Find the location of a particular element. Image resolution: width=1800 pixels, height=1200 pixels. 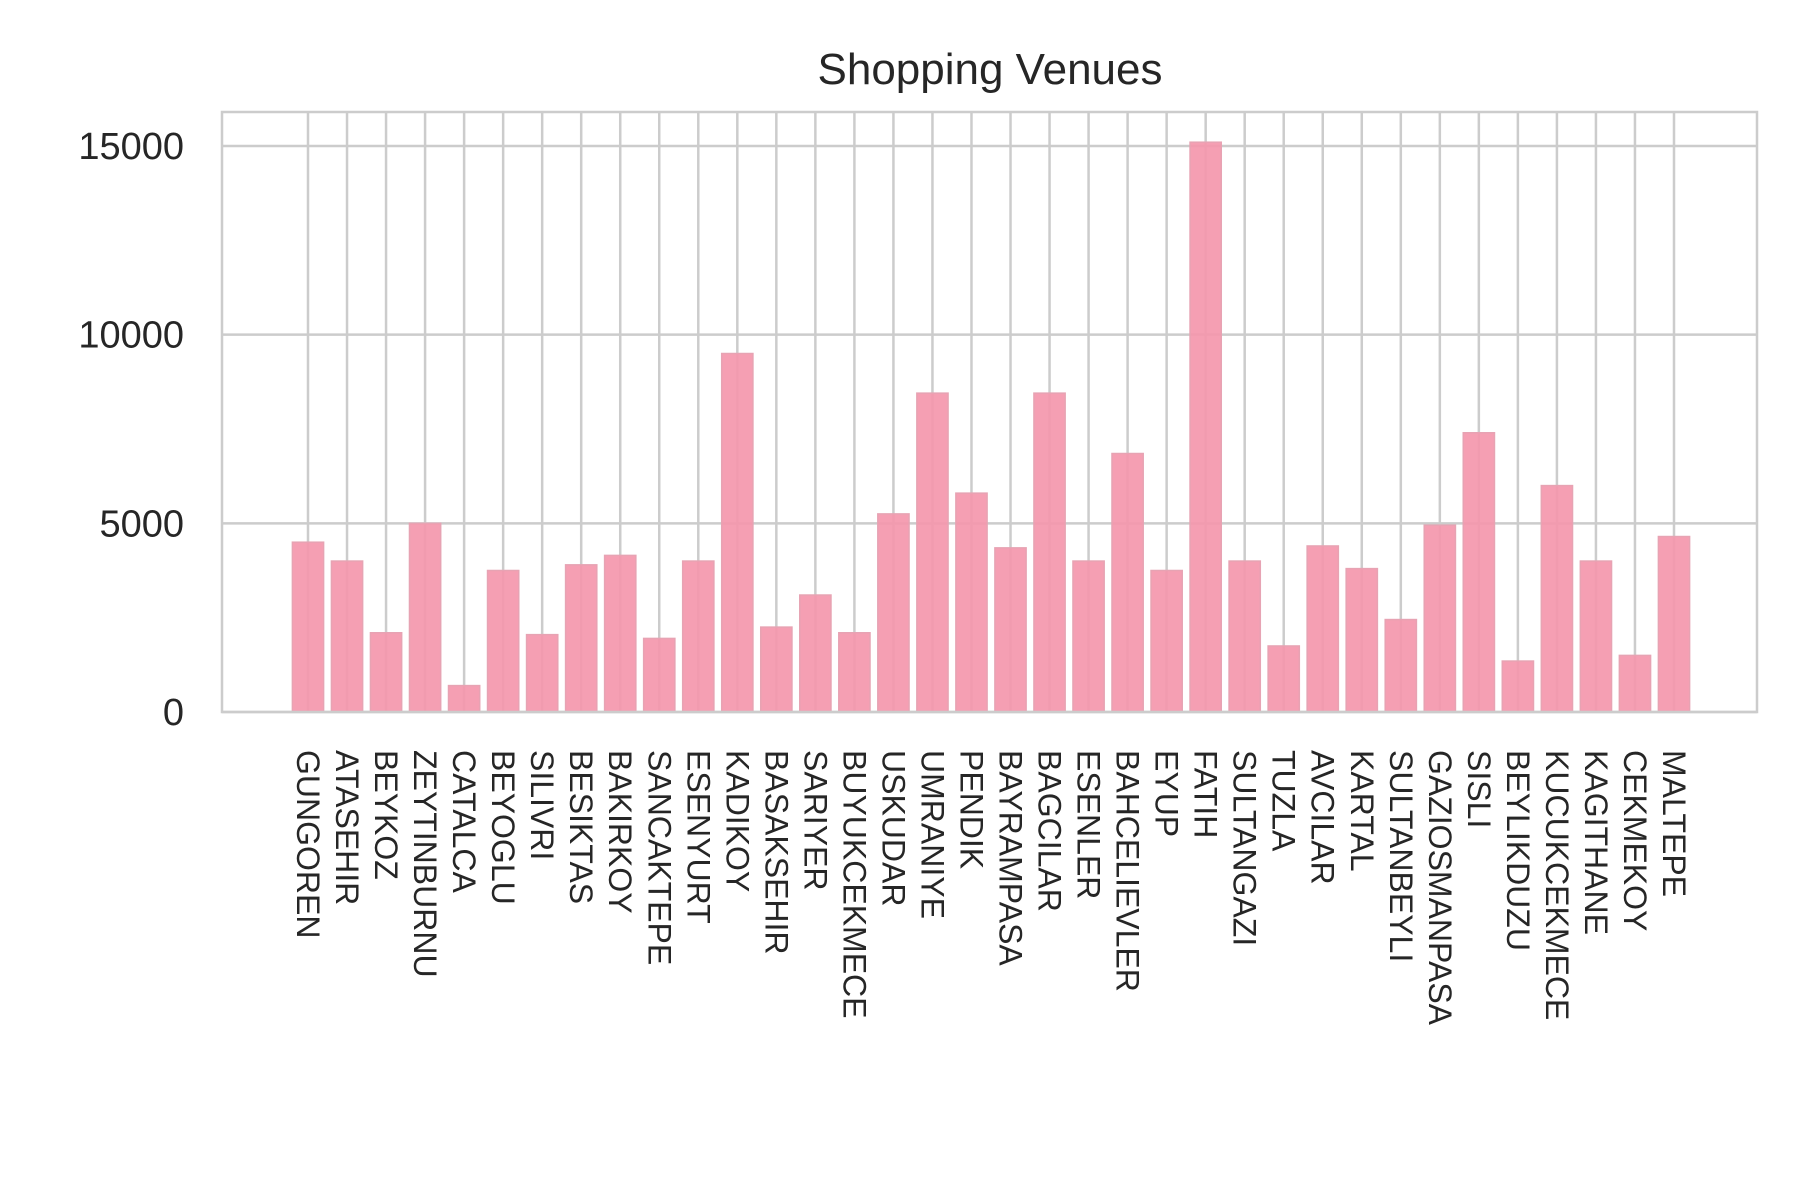

bar-kagithane is located at coordinates (1596, 636).